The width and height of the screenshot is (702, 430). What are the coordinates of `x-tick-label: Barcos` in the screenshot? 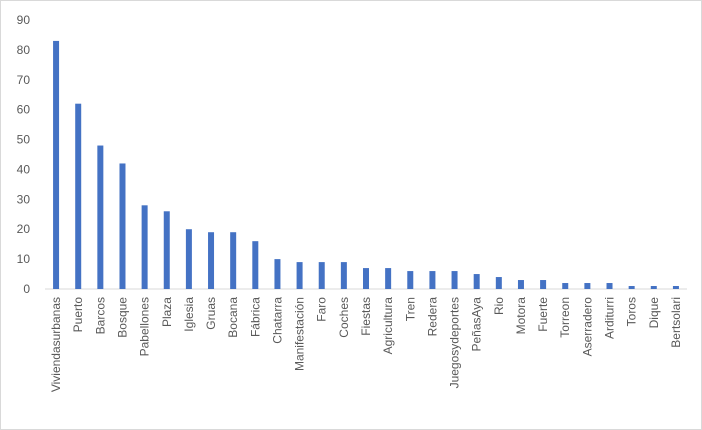 It's located at (100, 315).